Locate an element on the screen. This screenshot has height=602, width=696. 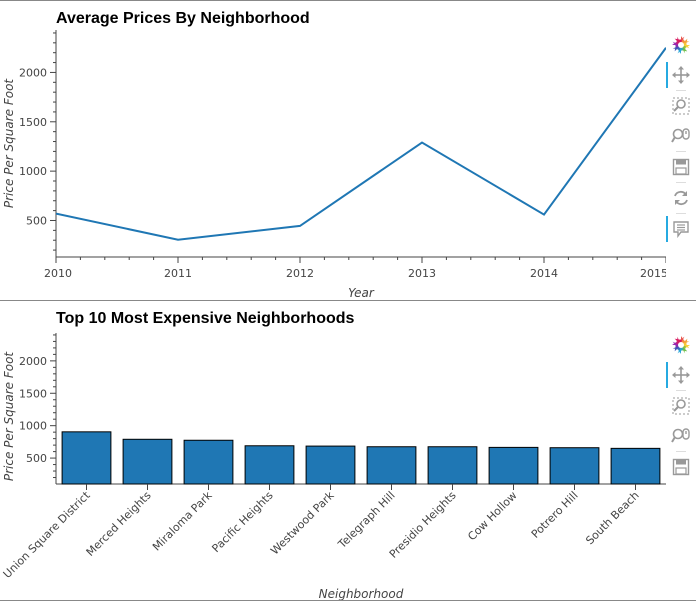
middle-rule is located at coordinates (348, 300).